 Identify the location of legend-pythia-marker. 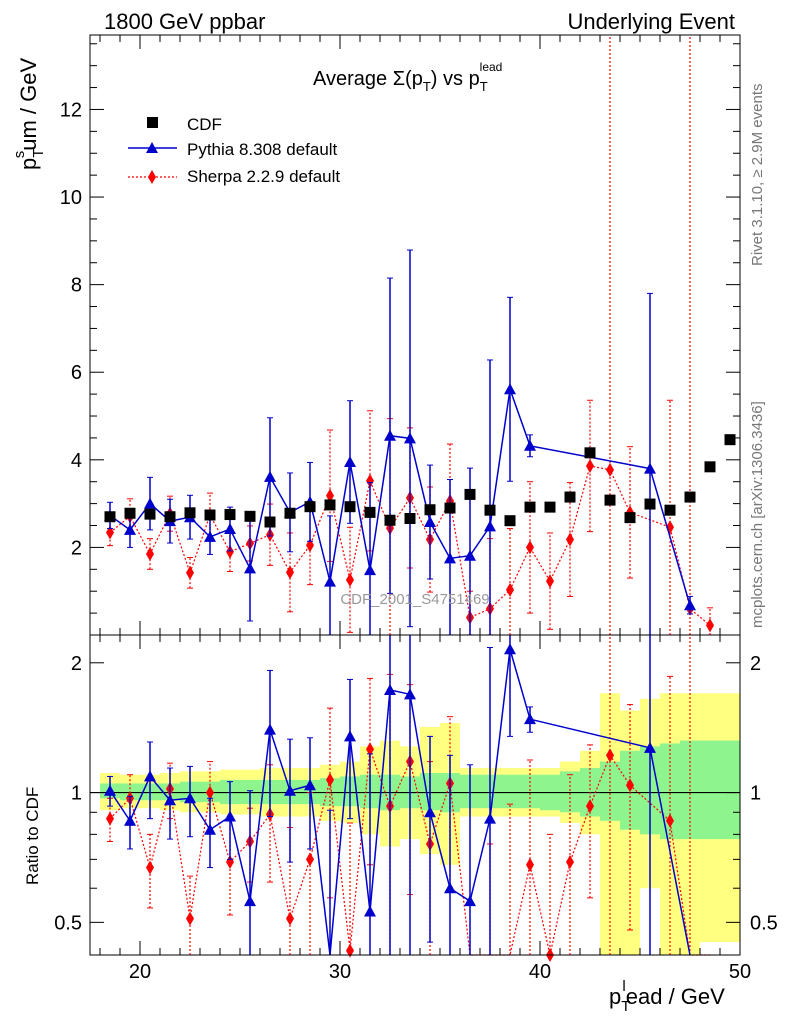
(152, 147).